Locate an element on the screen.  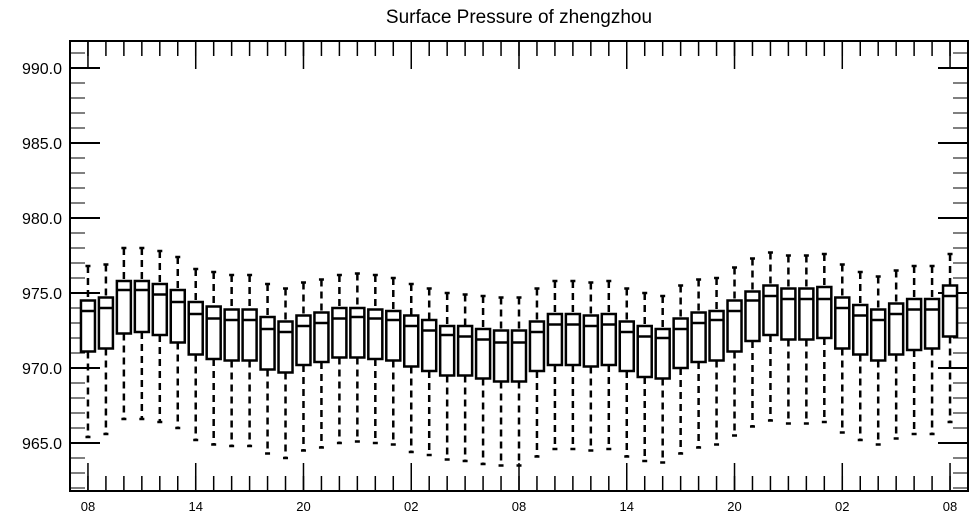
y-tick-label: 985.0 is located at coordinates (42, 144).